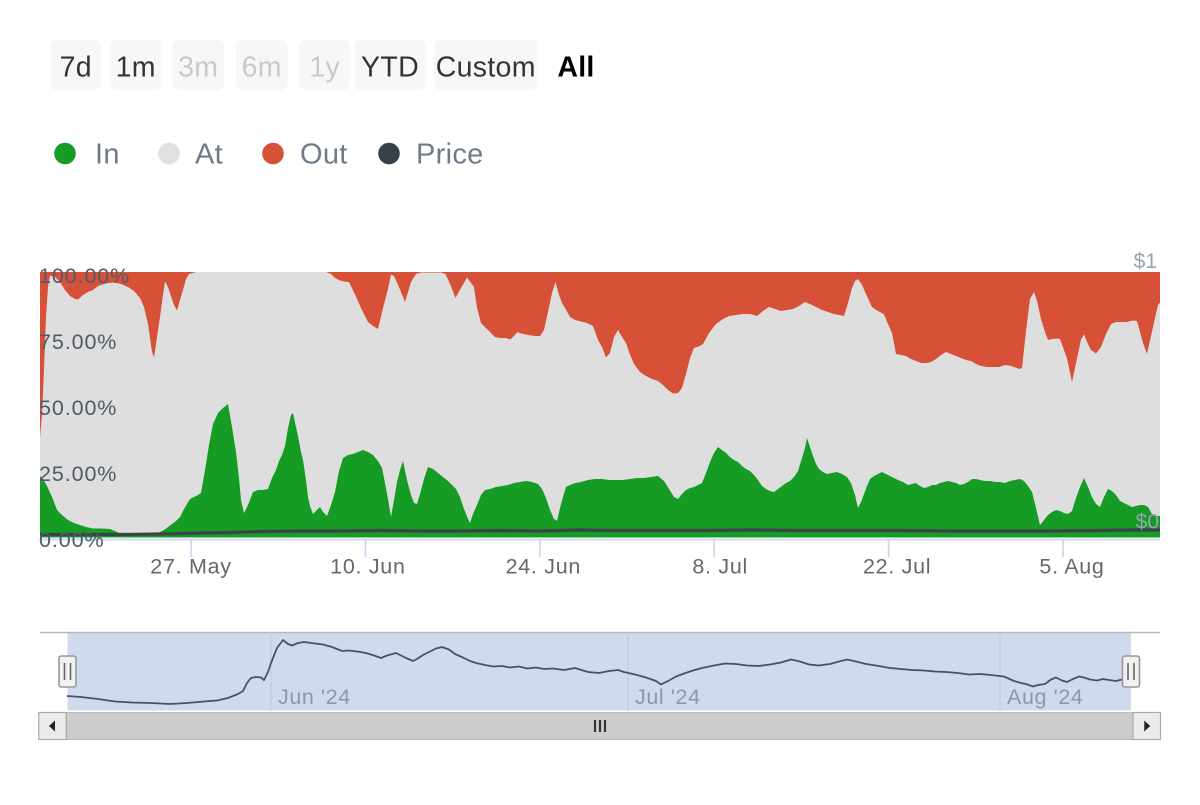 The height and width of the screenshot is (805, 1200). I want to click on svg-text: 50.00%, so click(78, 408).